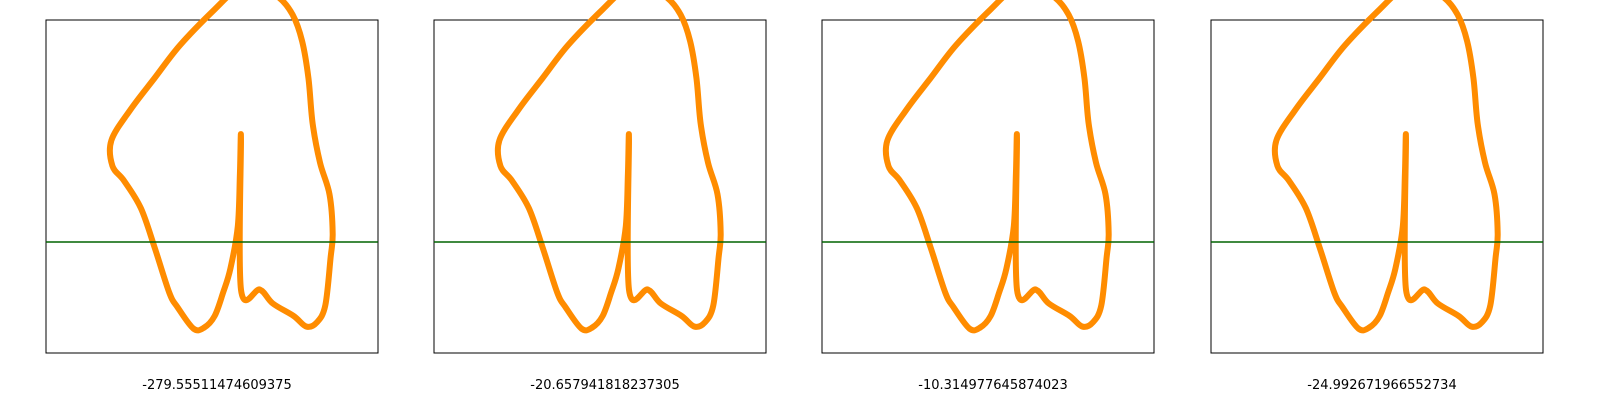 The width and height of the screenshot is (1600, 400). Describe the element at coordinates (997, 167) in the screenshot. I see `subplot-3-shape-outline` at that location.